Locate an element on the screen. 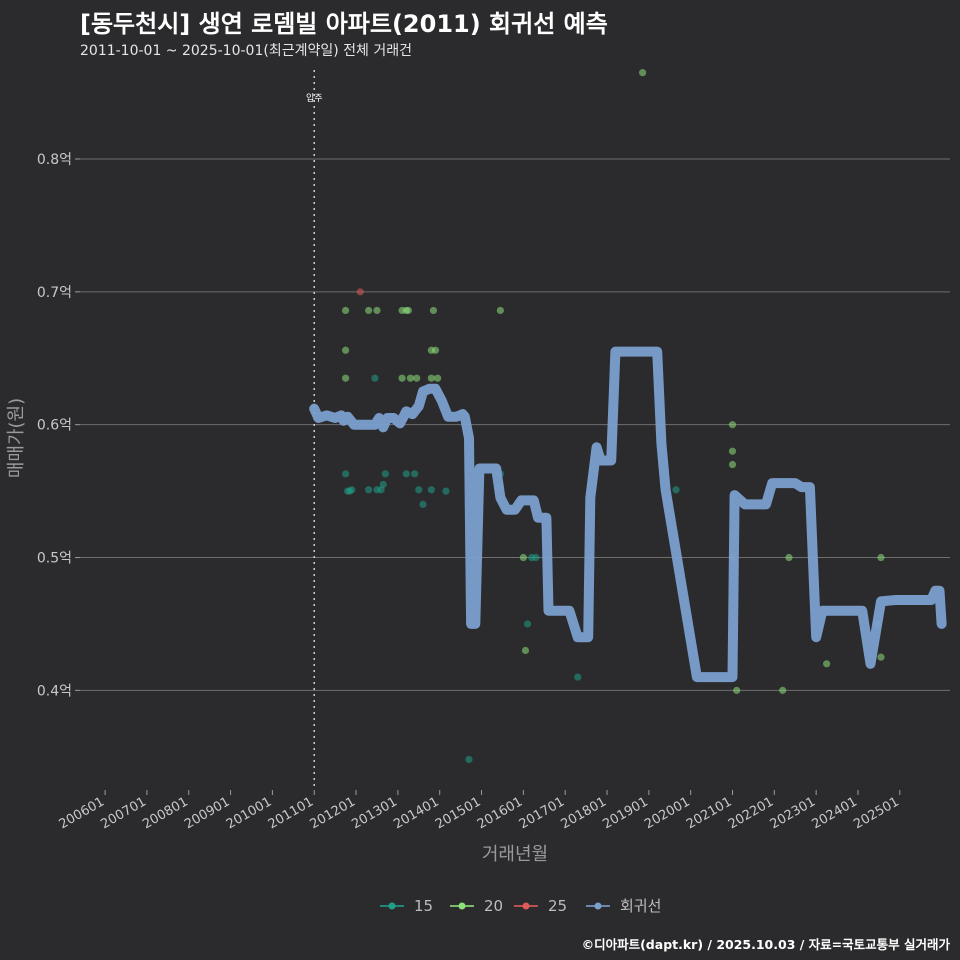 The width and height of the screenshot is (960, 960). y-tick-label: 0.5억 is located at coordinates (54, 559).